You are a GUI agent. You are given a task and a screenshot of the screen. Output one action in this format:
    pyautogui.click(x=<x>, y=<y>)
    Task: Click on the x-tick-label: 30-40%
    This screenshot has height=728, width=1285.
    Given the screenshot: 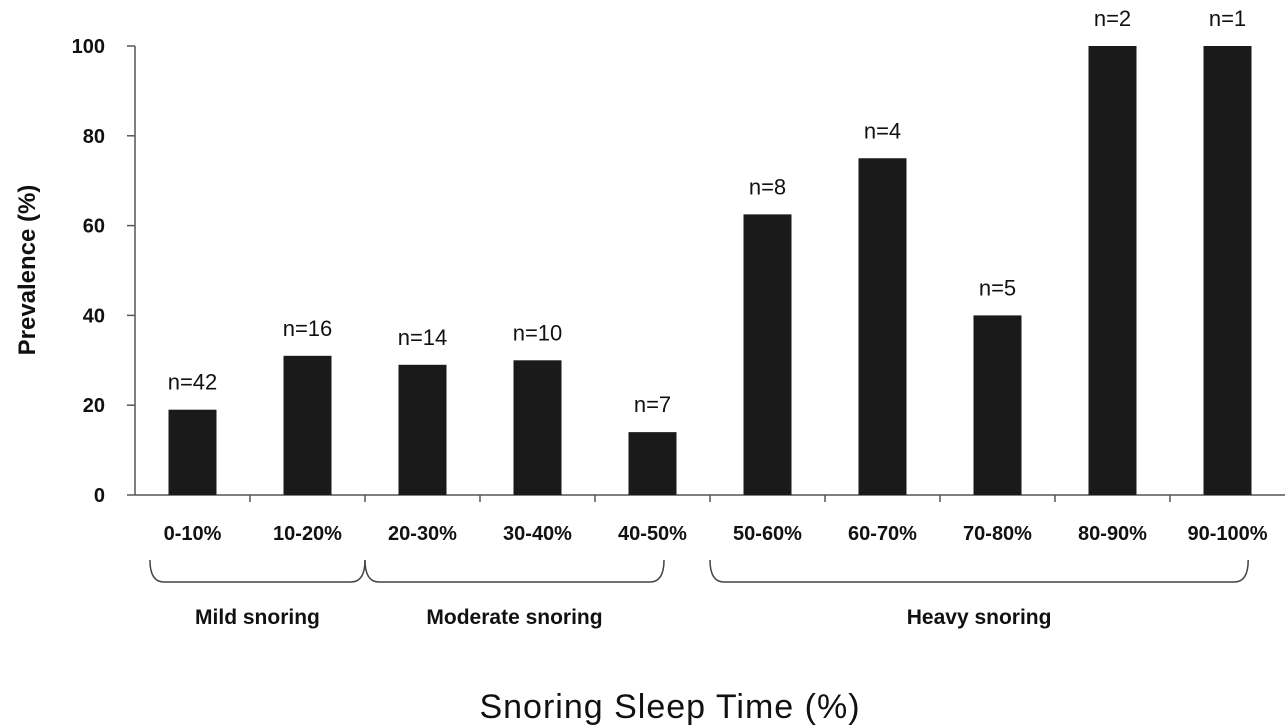 What is the action you would take?
    pyautogui.click(x=537, y=534)
    